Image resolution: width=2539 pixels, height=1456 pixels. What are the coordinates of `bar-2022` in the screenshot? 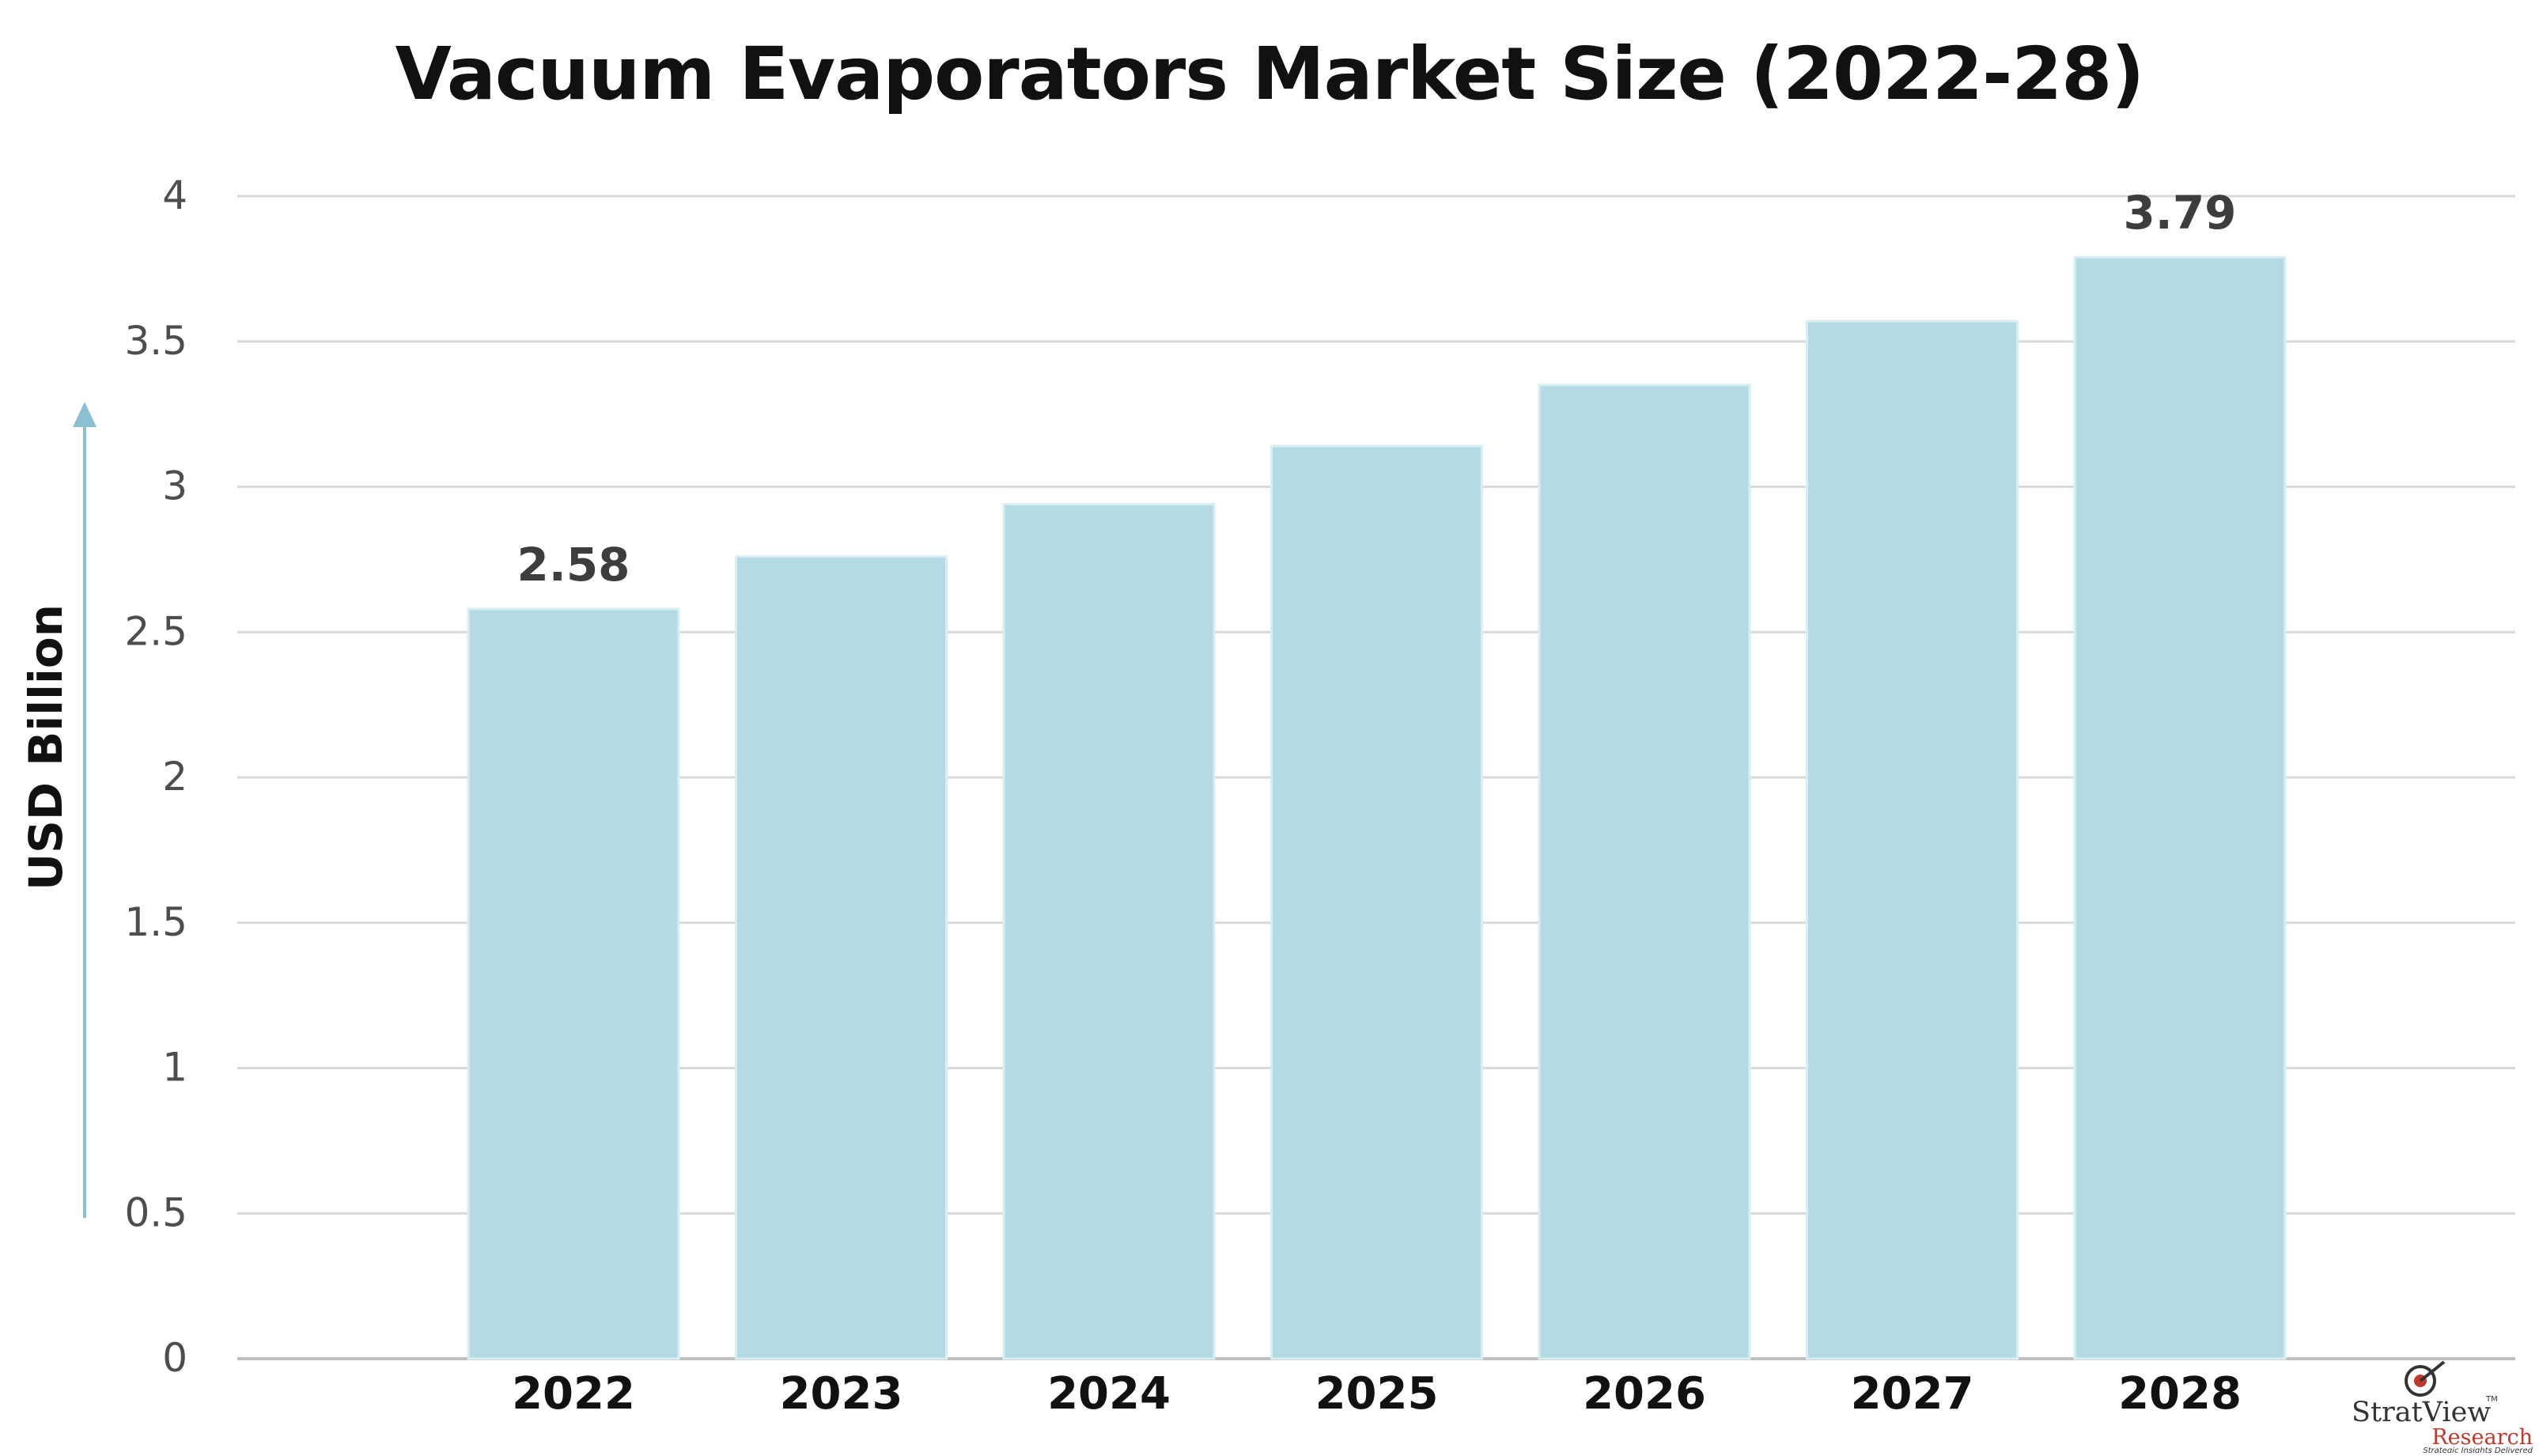 It's located at (573, 983).